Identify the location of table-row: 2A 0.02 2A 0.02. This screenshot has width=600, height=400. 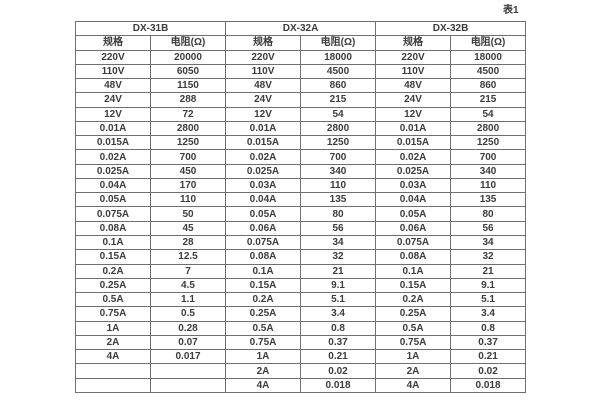
(301, 371).